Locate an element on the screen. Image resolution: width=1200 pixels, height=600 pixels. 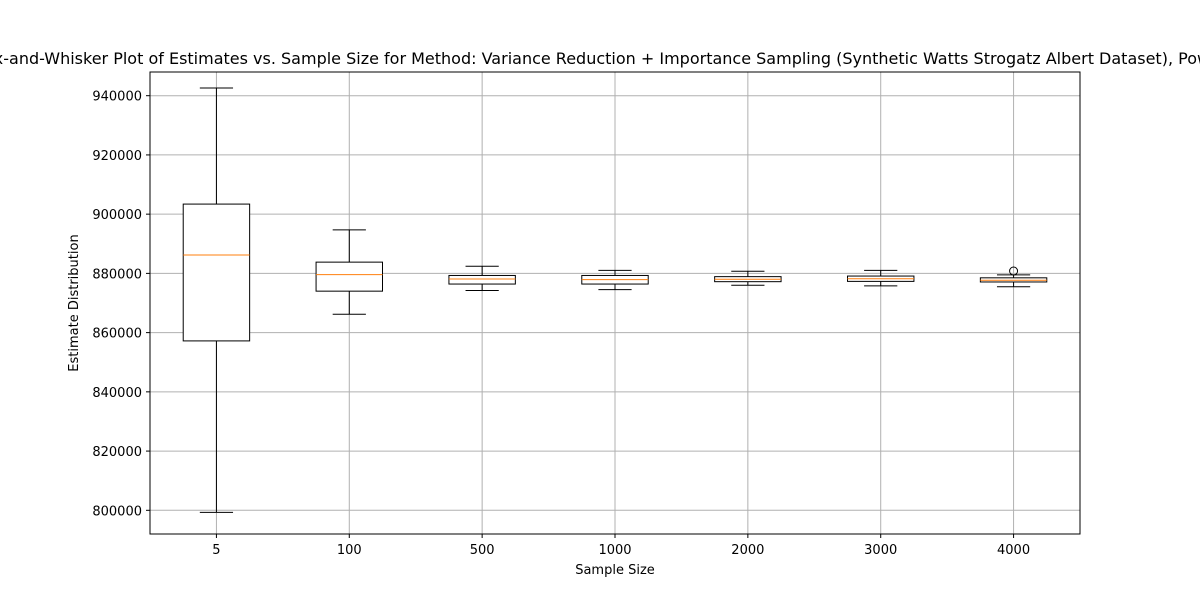
y-tick-label: 860000 is located at coordinates (117, 334).